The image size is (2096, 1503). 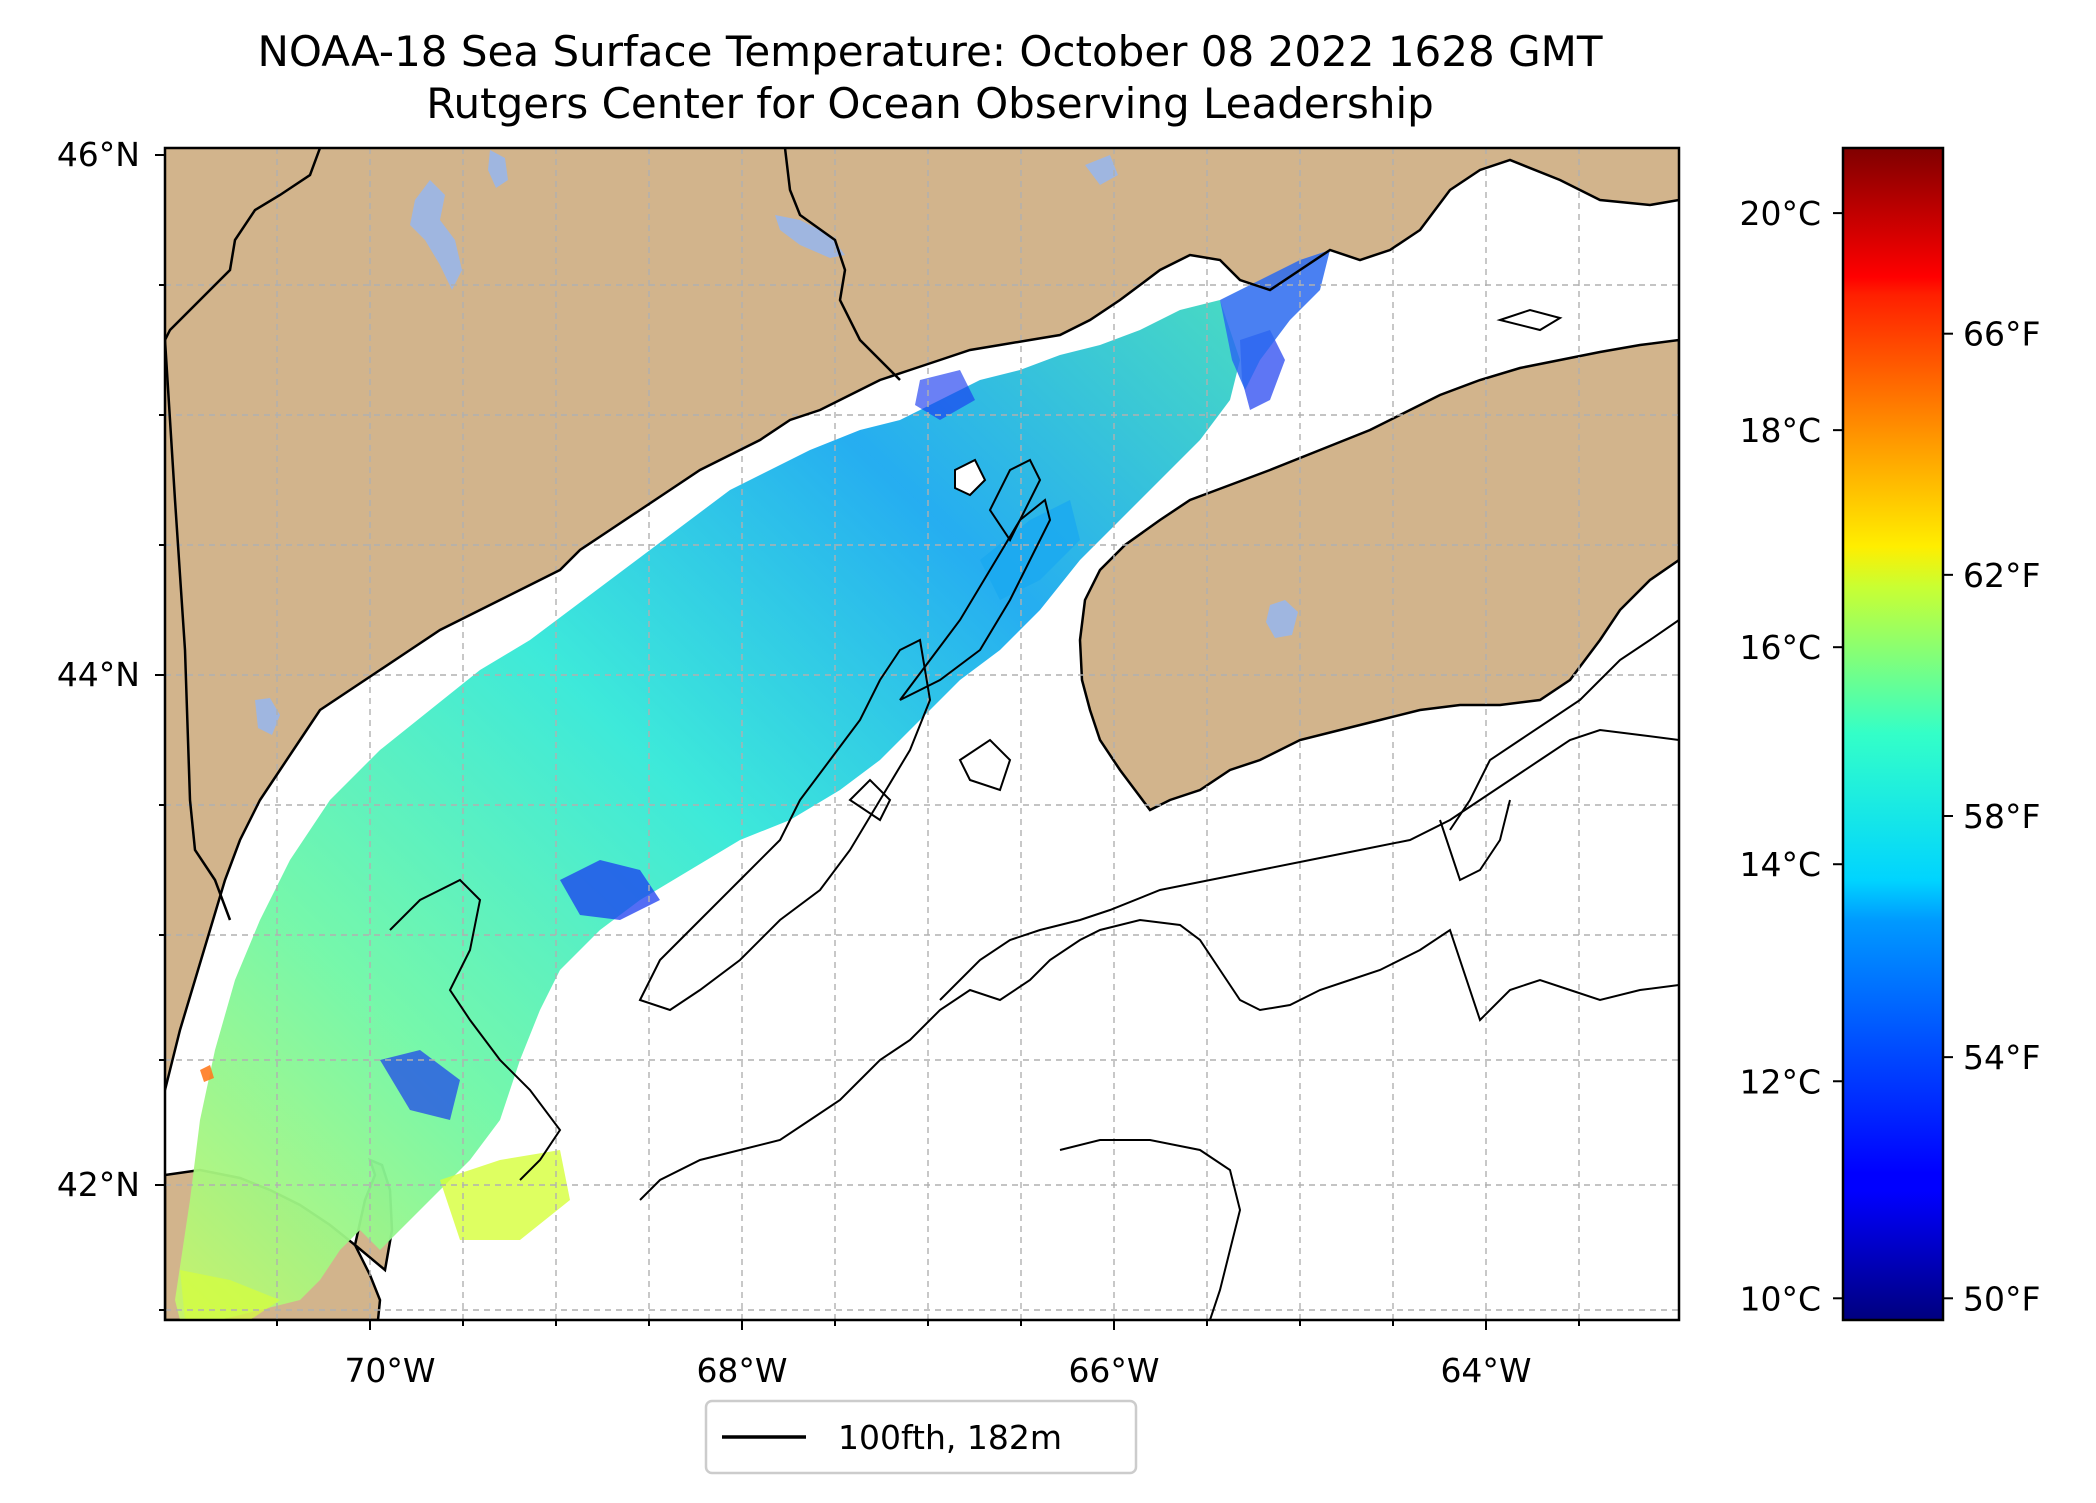 What do you see at coordinates (928, 1325) in the screenshot?
I see `lon-ticks` at bounding box center [928, 1325].